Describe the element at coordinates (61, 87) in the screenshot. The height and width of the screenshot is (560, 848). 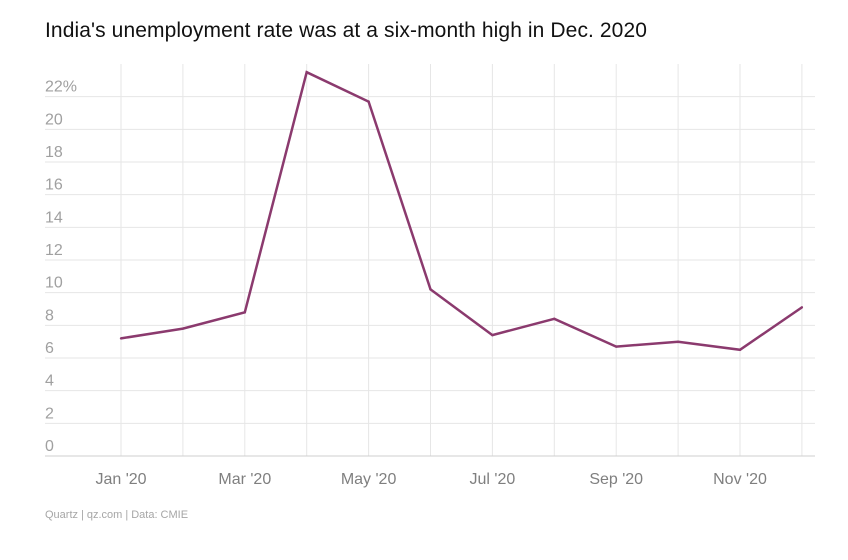
I see `y-tick-label: 22%` at that location.